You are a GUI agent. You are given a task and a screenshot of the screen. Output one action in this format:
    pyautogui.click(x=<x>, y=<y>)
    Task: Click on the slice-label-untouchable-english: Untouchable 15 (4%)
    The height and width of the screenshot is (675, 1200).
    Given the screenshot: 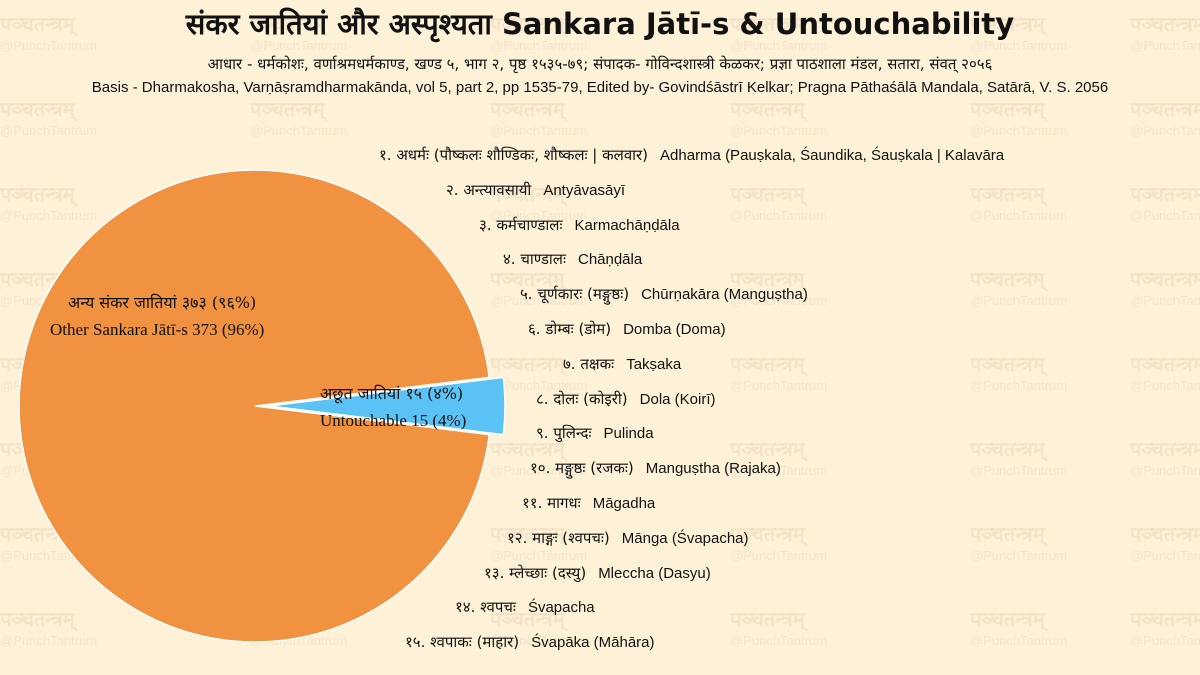 What is the action you would take?
    pyautogui.click(x=393, y=420)
    